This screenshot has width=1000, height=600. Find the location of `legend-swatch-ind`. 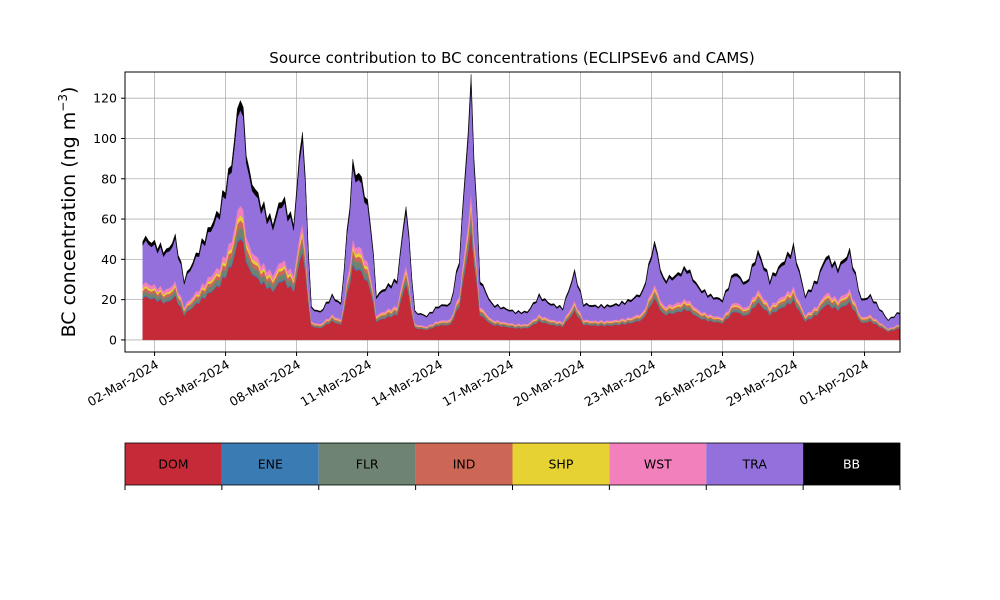

legend-swatch-ind is located at coordinates (464, 464).